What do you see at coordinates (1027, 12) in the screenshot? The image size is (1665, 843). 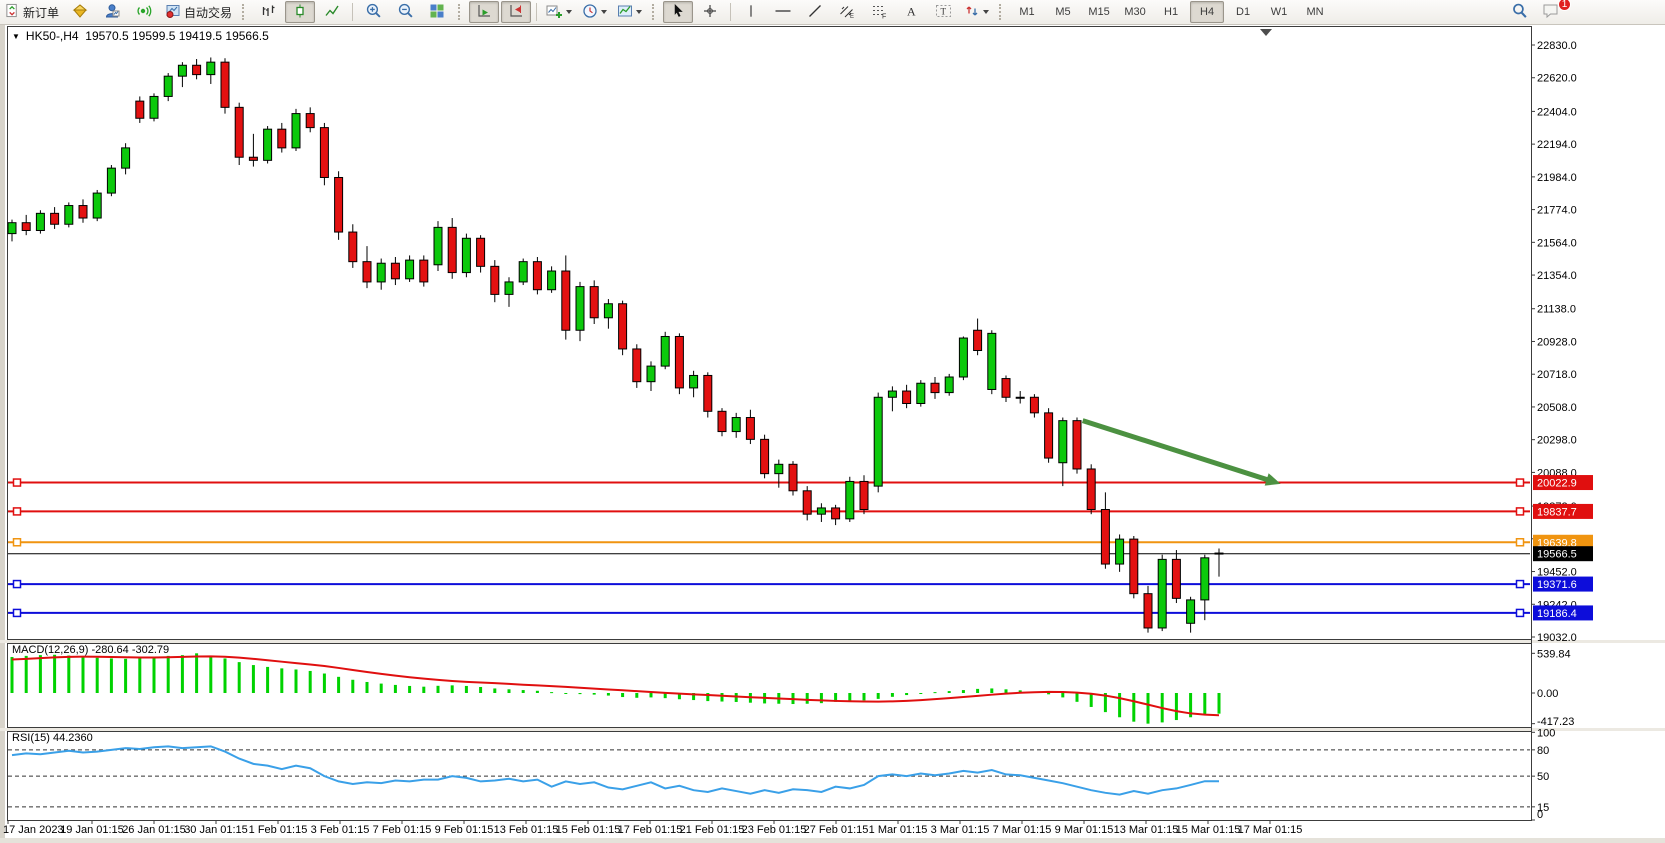 I see `timeframe-M1: M1` at bounding box center [1027, 12].